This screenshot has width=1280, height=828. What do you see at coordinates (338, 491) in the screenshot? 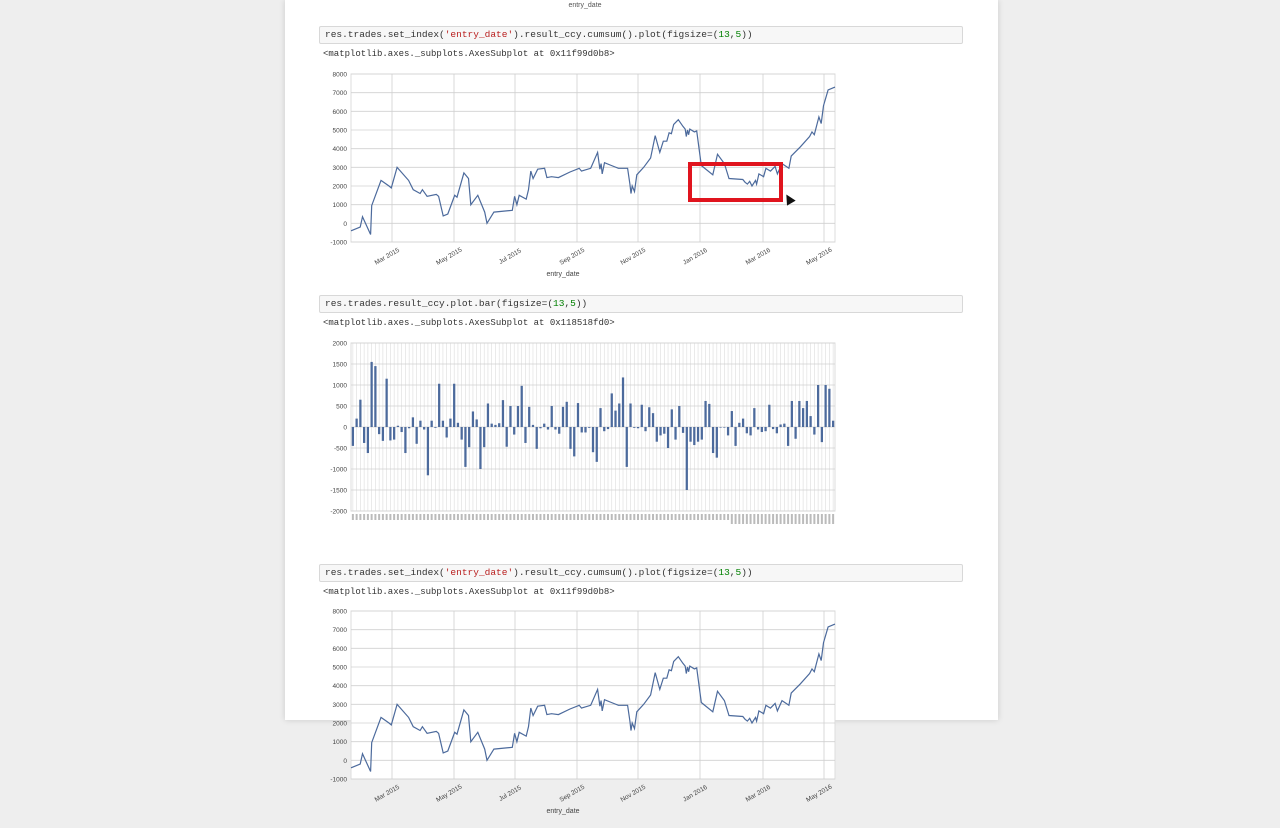
I see `svg-text: -1500` at bounding box center [338, 491].